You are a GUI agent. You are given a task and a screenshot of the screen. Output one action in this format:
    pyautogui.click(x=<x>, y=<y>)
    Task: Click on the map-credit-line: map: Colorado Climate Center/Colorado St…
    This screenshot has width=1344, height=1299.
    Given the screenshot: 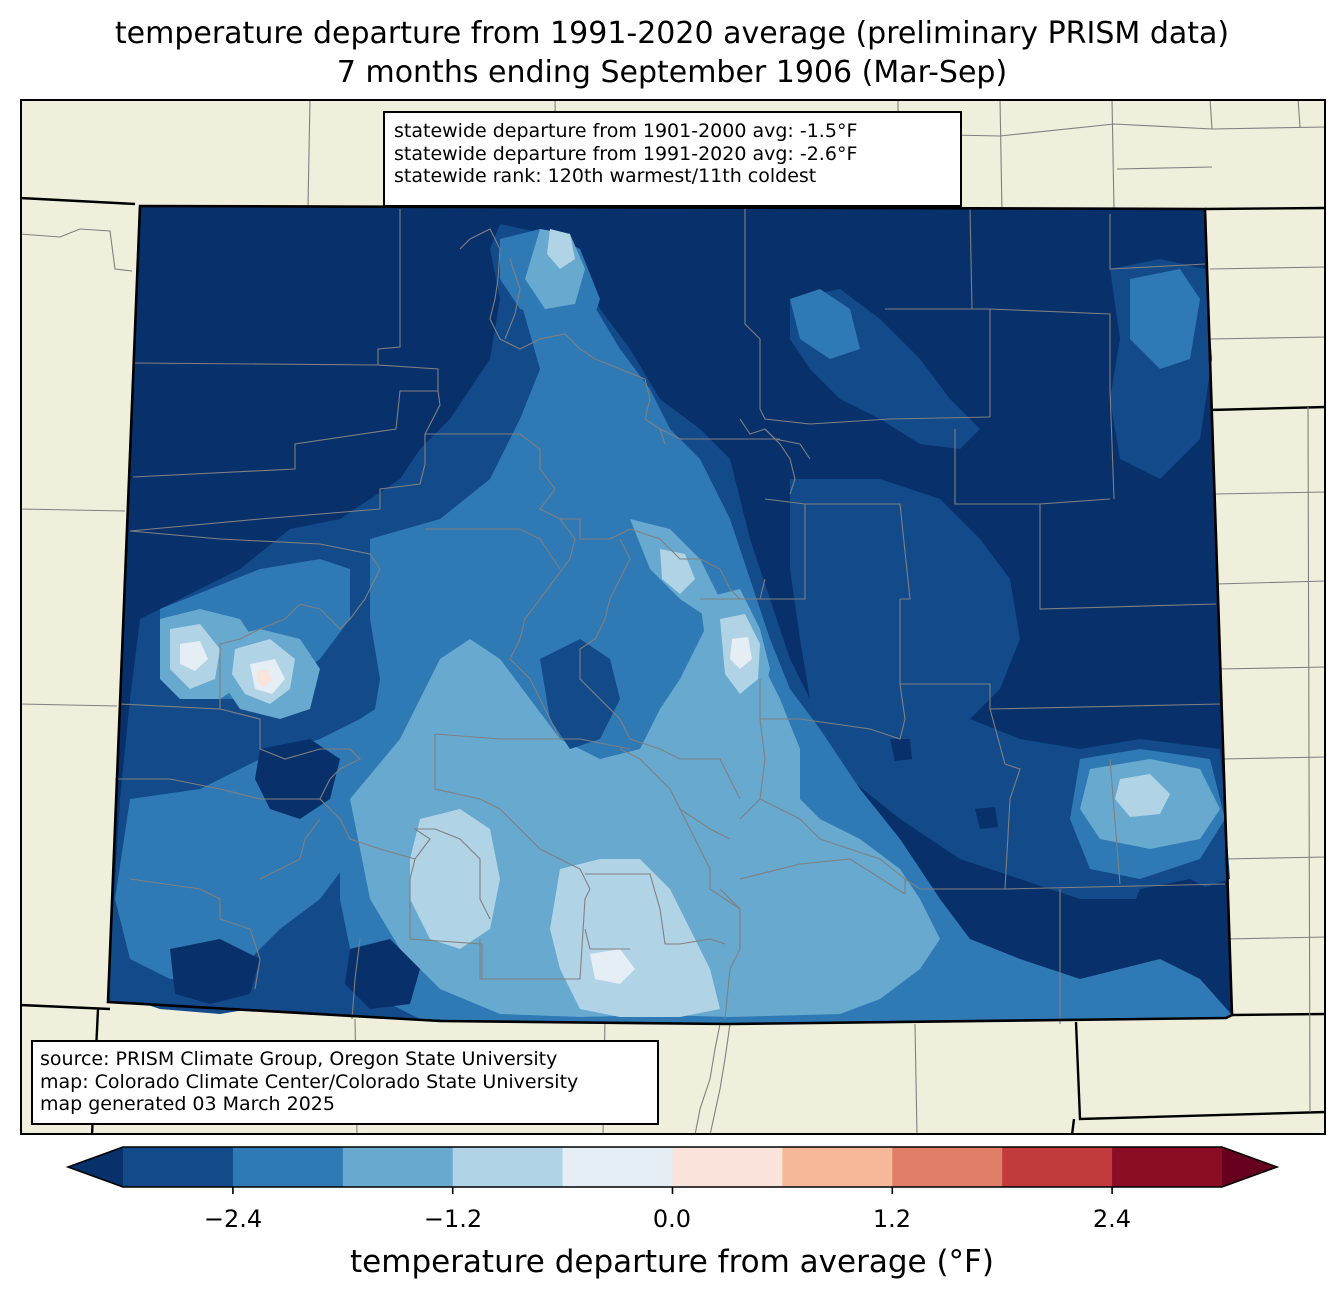 What is the action you would take?
    pyautogui.click(x=309, y=1081)
    